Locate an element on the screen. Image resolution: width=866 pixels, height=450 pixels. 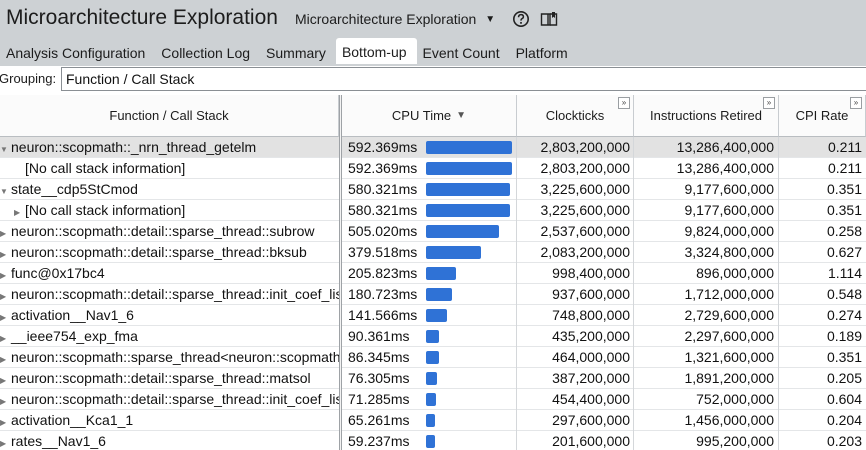
function-cell: ▶ rates__Nav1_6 is located at coordinates (169, 440).